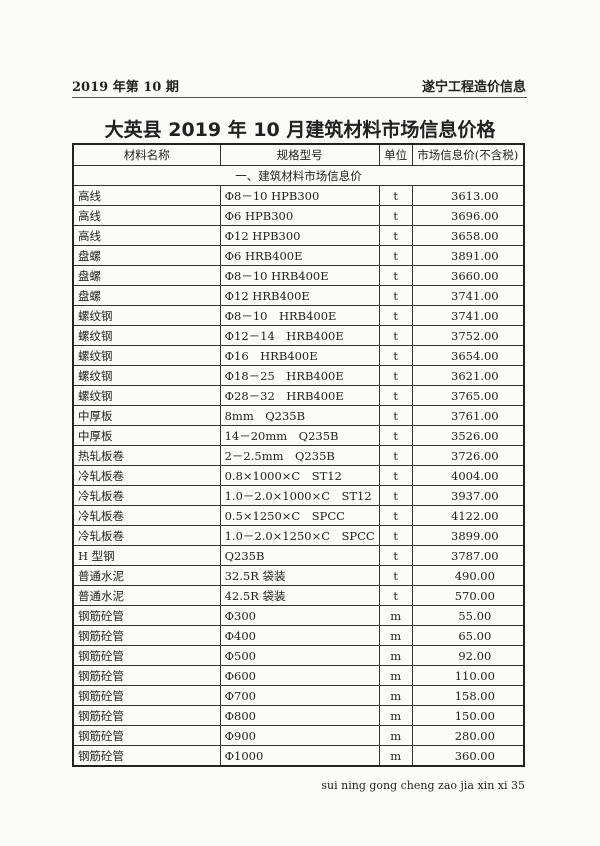 The image size is (600, 846). What do you see at coordinates (468, 255) in the screenshot?
I see `price-cell: 3891.00` at bounding box center [468, 255].